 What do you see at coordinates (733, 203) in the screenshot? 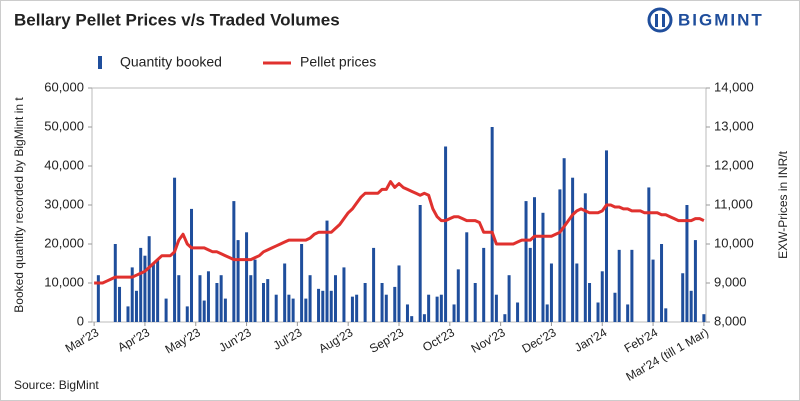
I see `y2-tick-label: 11,000` at bounding box center [733, 203].